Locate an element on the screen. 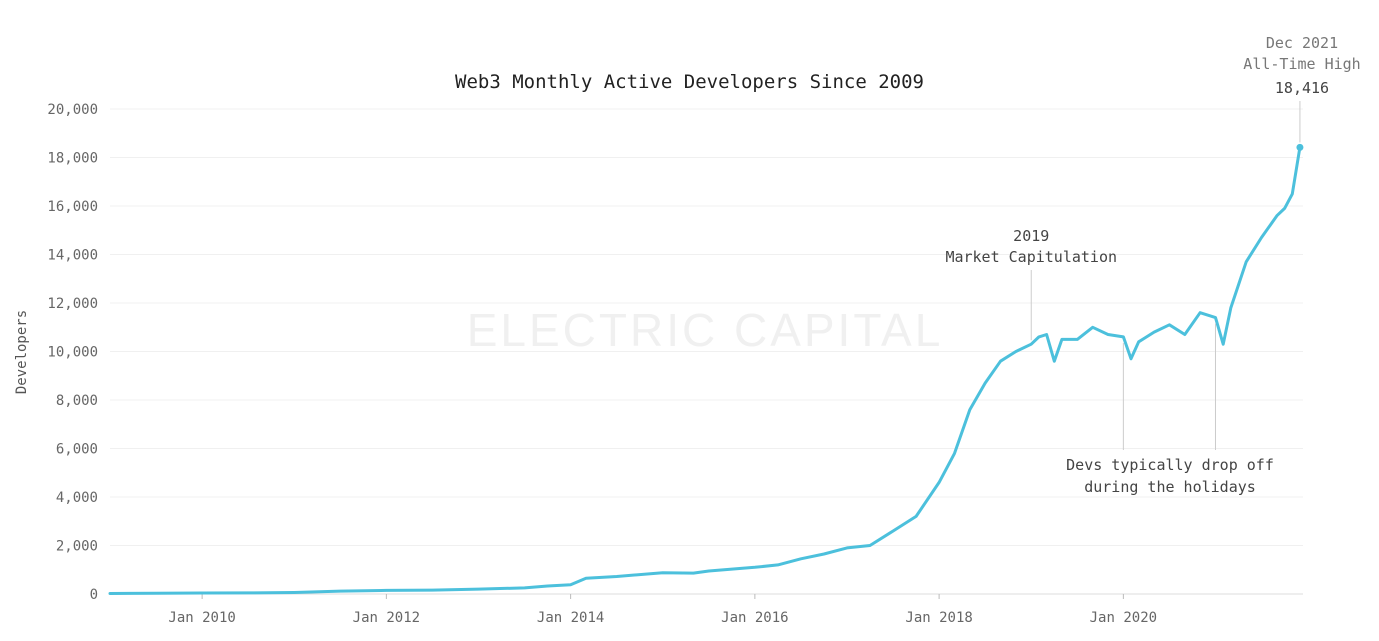  x-tick-label: Jan 2016 is located at coordinates (754, 618).